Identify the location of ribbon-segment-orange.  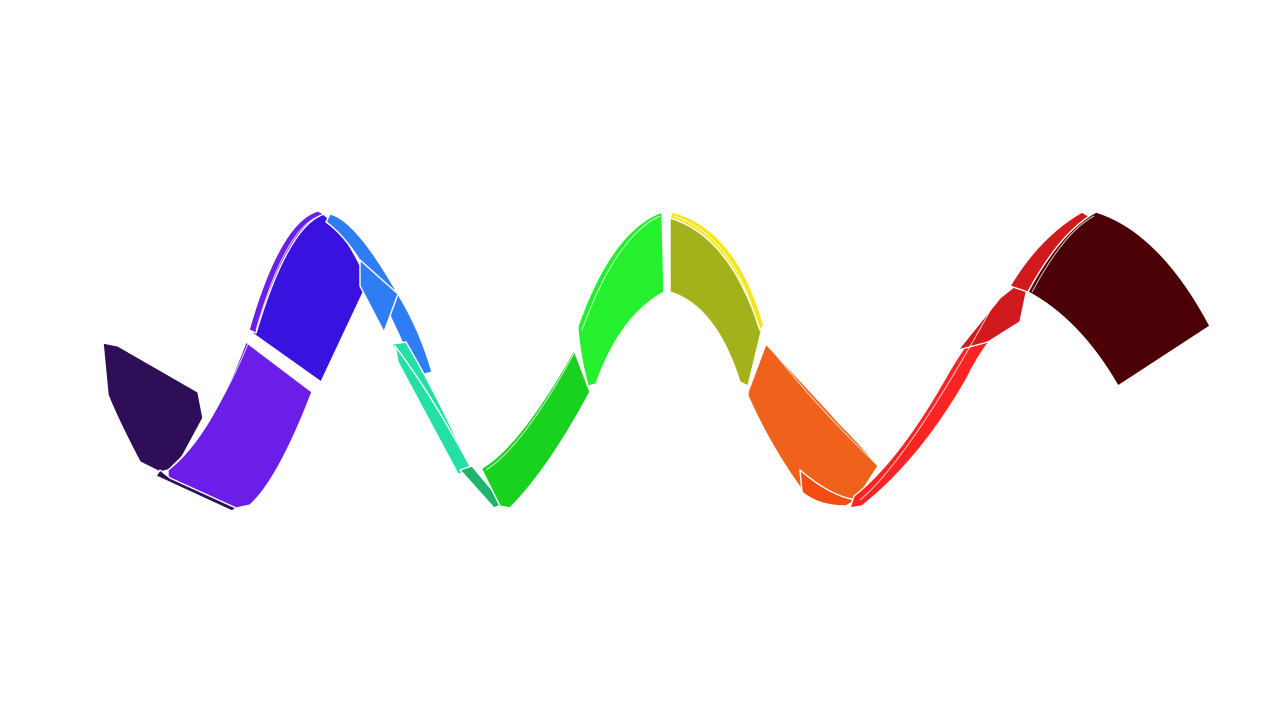
(813, 423).